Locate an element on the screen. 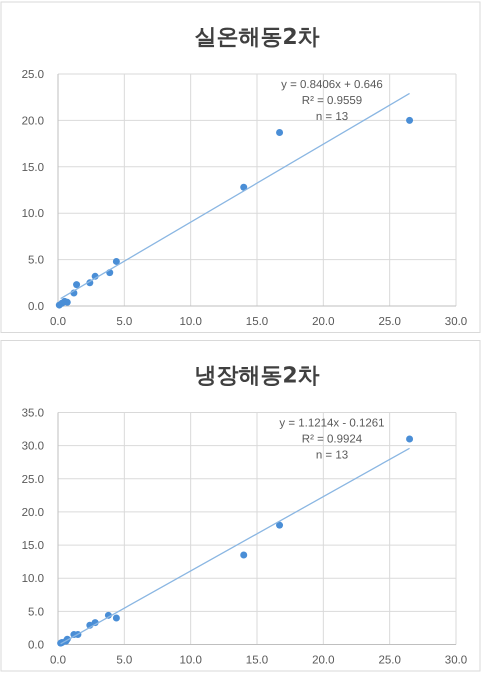 The height and width of the screenshot is (677, 482). annotation: R² = 0.9924 is located at coordinates (332, 440).